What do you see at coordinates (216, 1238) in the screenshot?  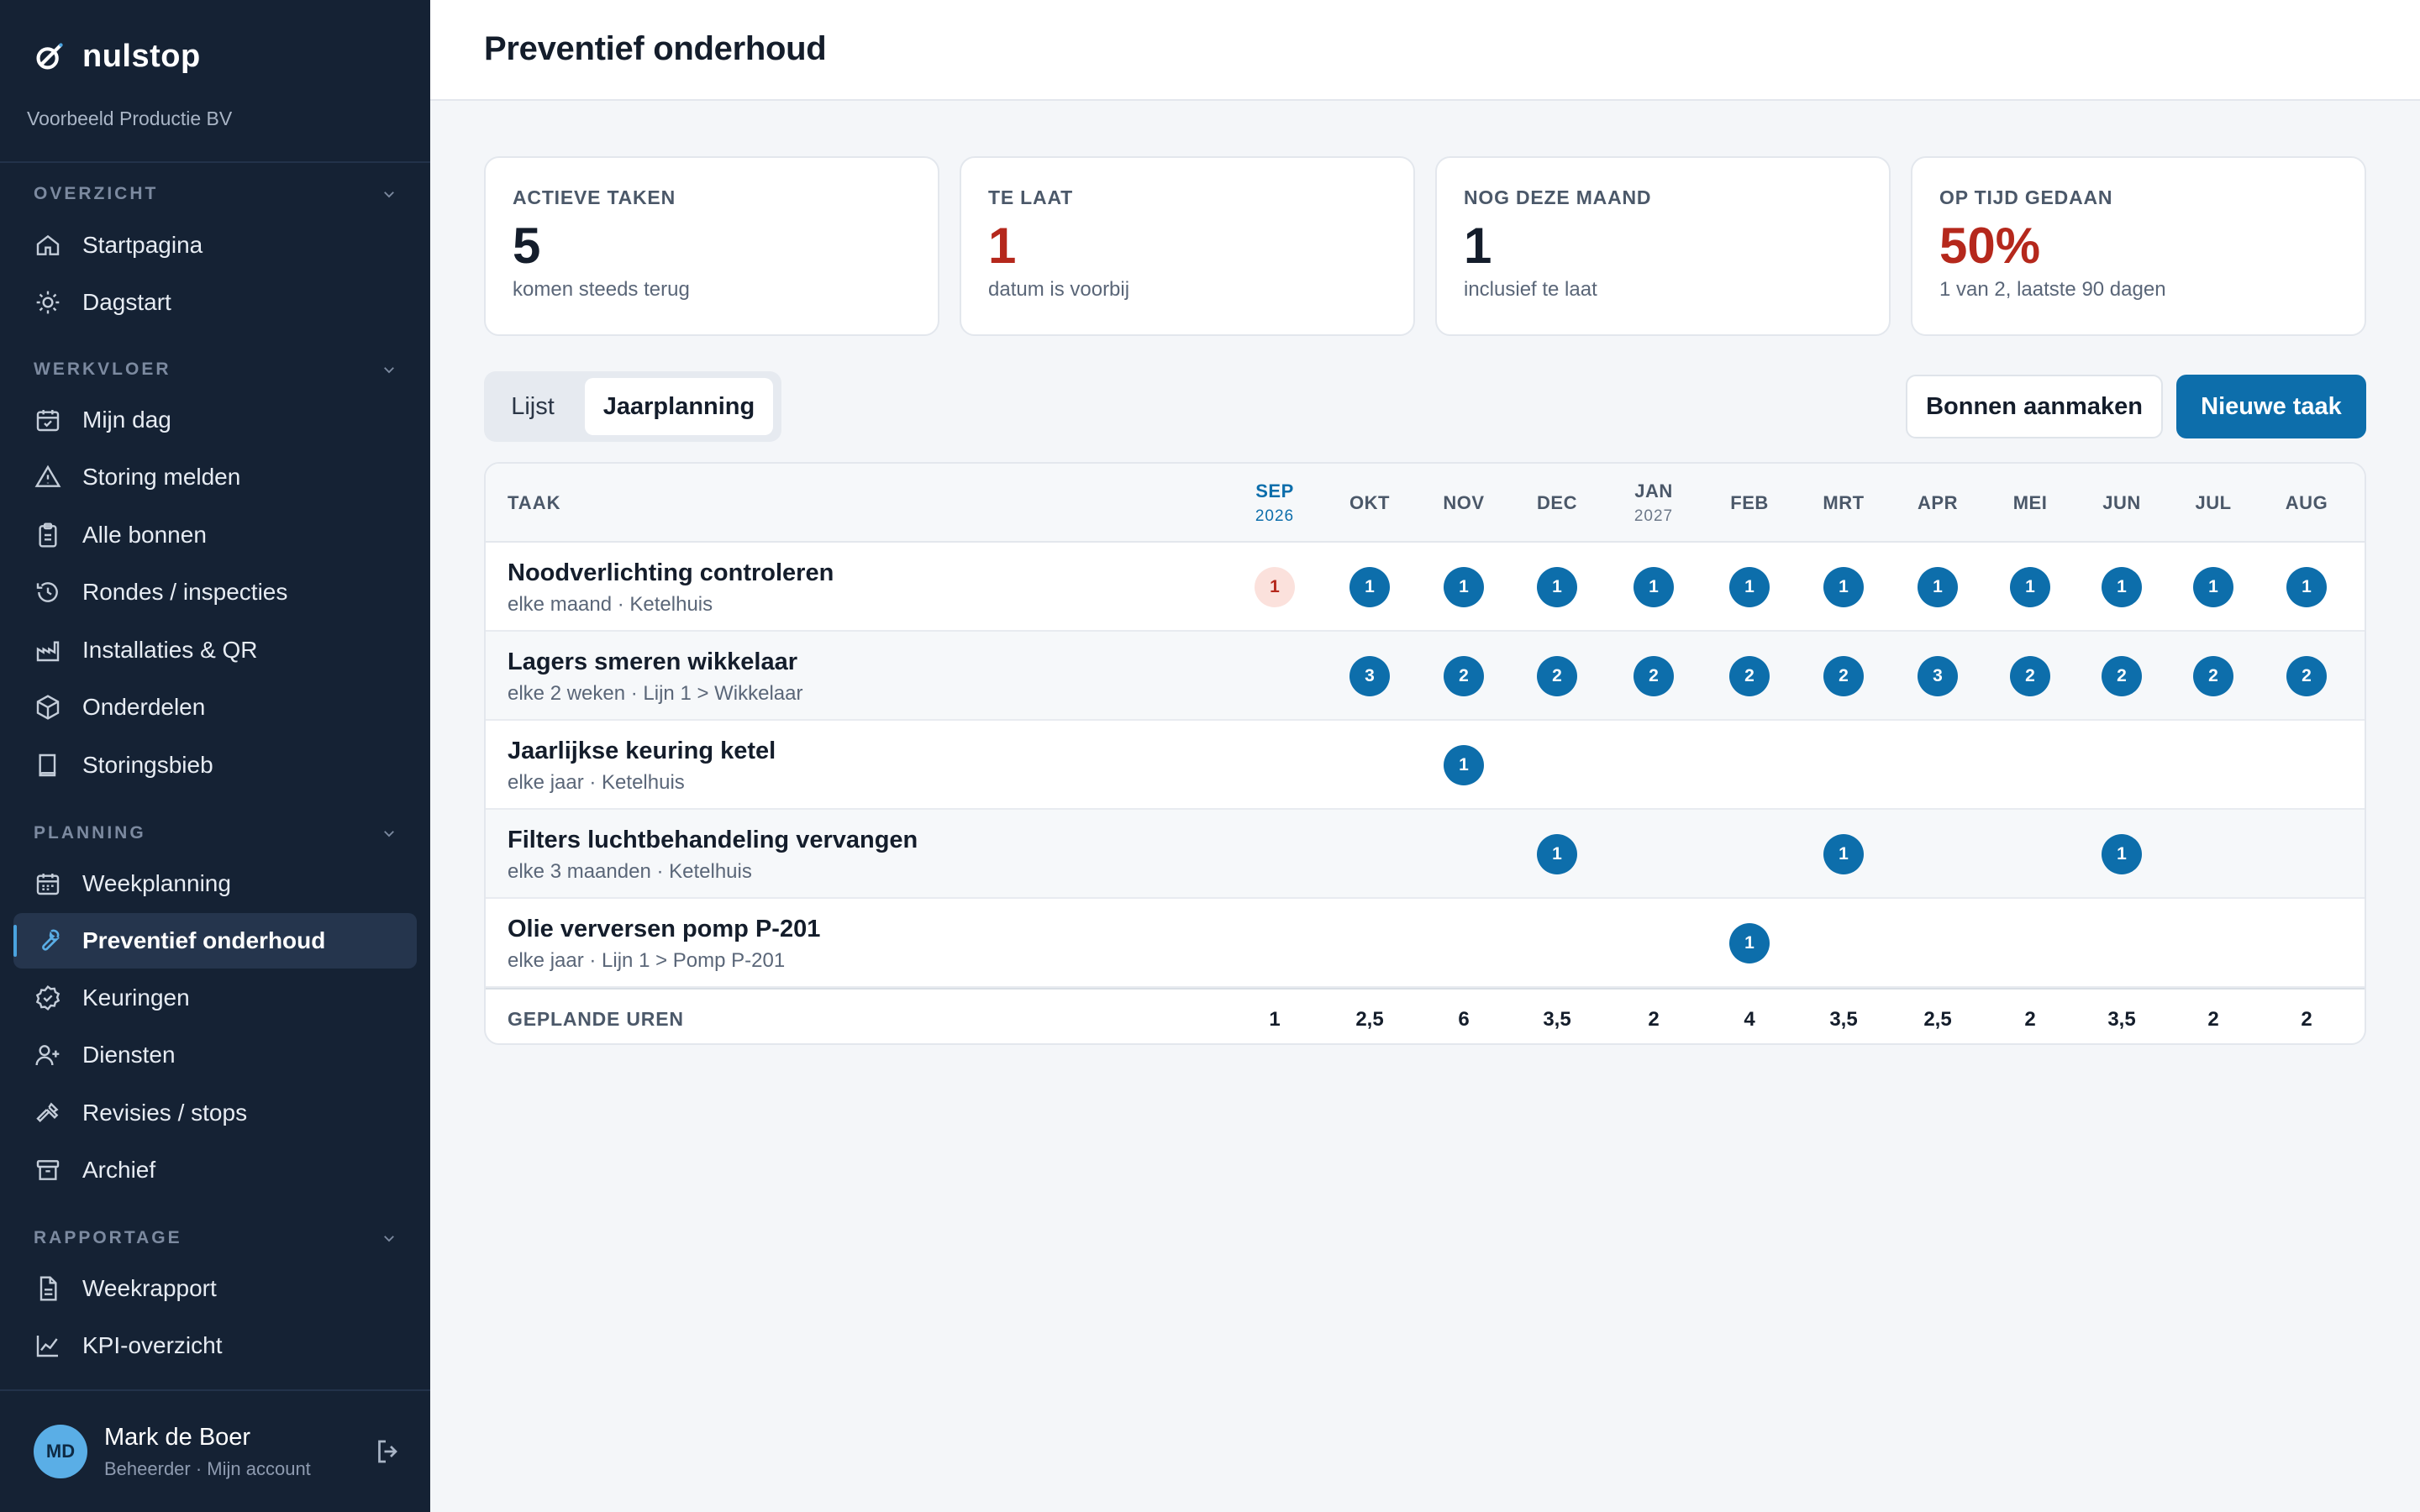 I see `section-rapportage: RAPPORTAGE` at bounding box center [216, 1238].